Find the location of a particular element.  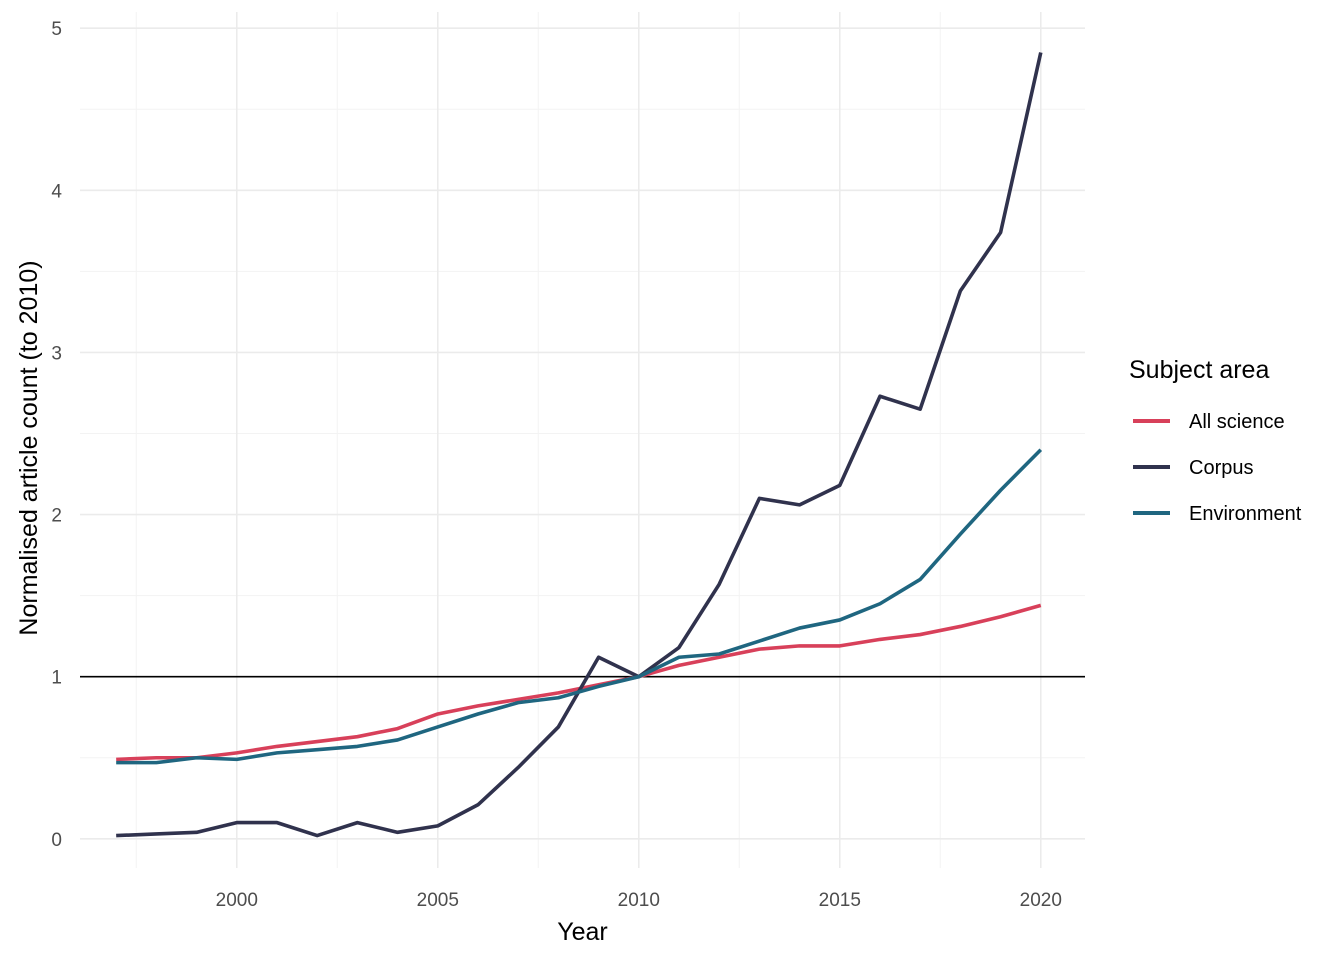

x-axis-ticks: 2000 2005 2010 2015 2020 is located at coordinates (639, 900).